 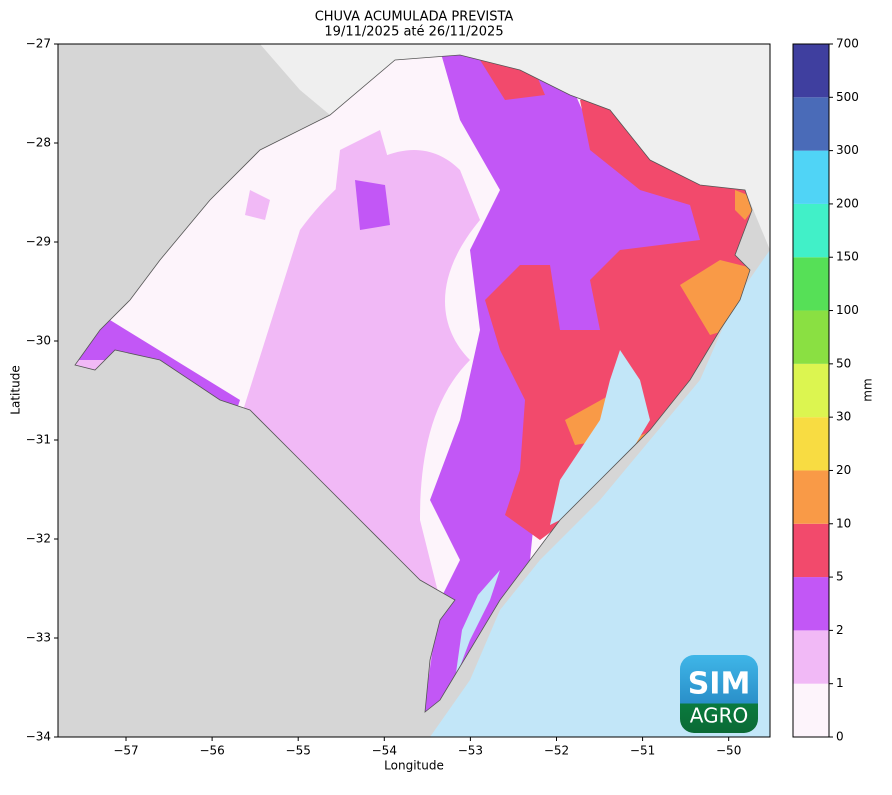 I want to click on neighbor-state, so click(x=515, y=147).